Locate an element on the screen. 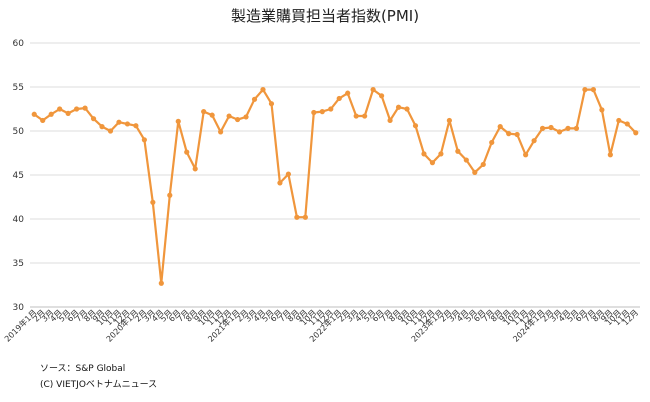 This screenshot has height=402, width=650. source-note: ソース：S&P Global is located at coordinates (83, 369).